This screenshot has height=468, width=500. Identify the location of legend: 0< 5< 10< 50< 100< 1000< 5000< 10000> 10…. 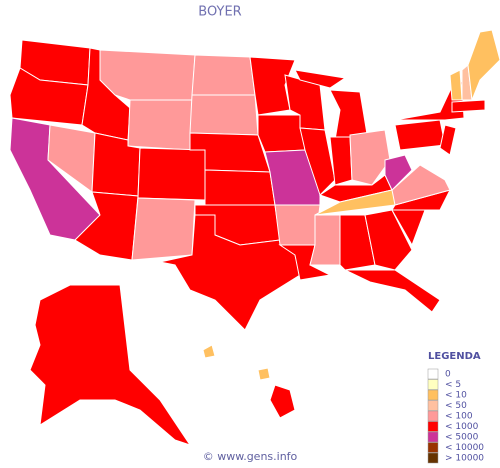
(455, 416).